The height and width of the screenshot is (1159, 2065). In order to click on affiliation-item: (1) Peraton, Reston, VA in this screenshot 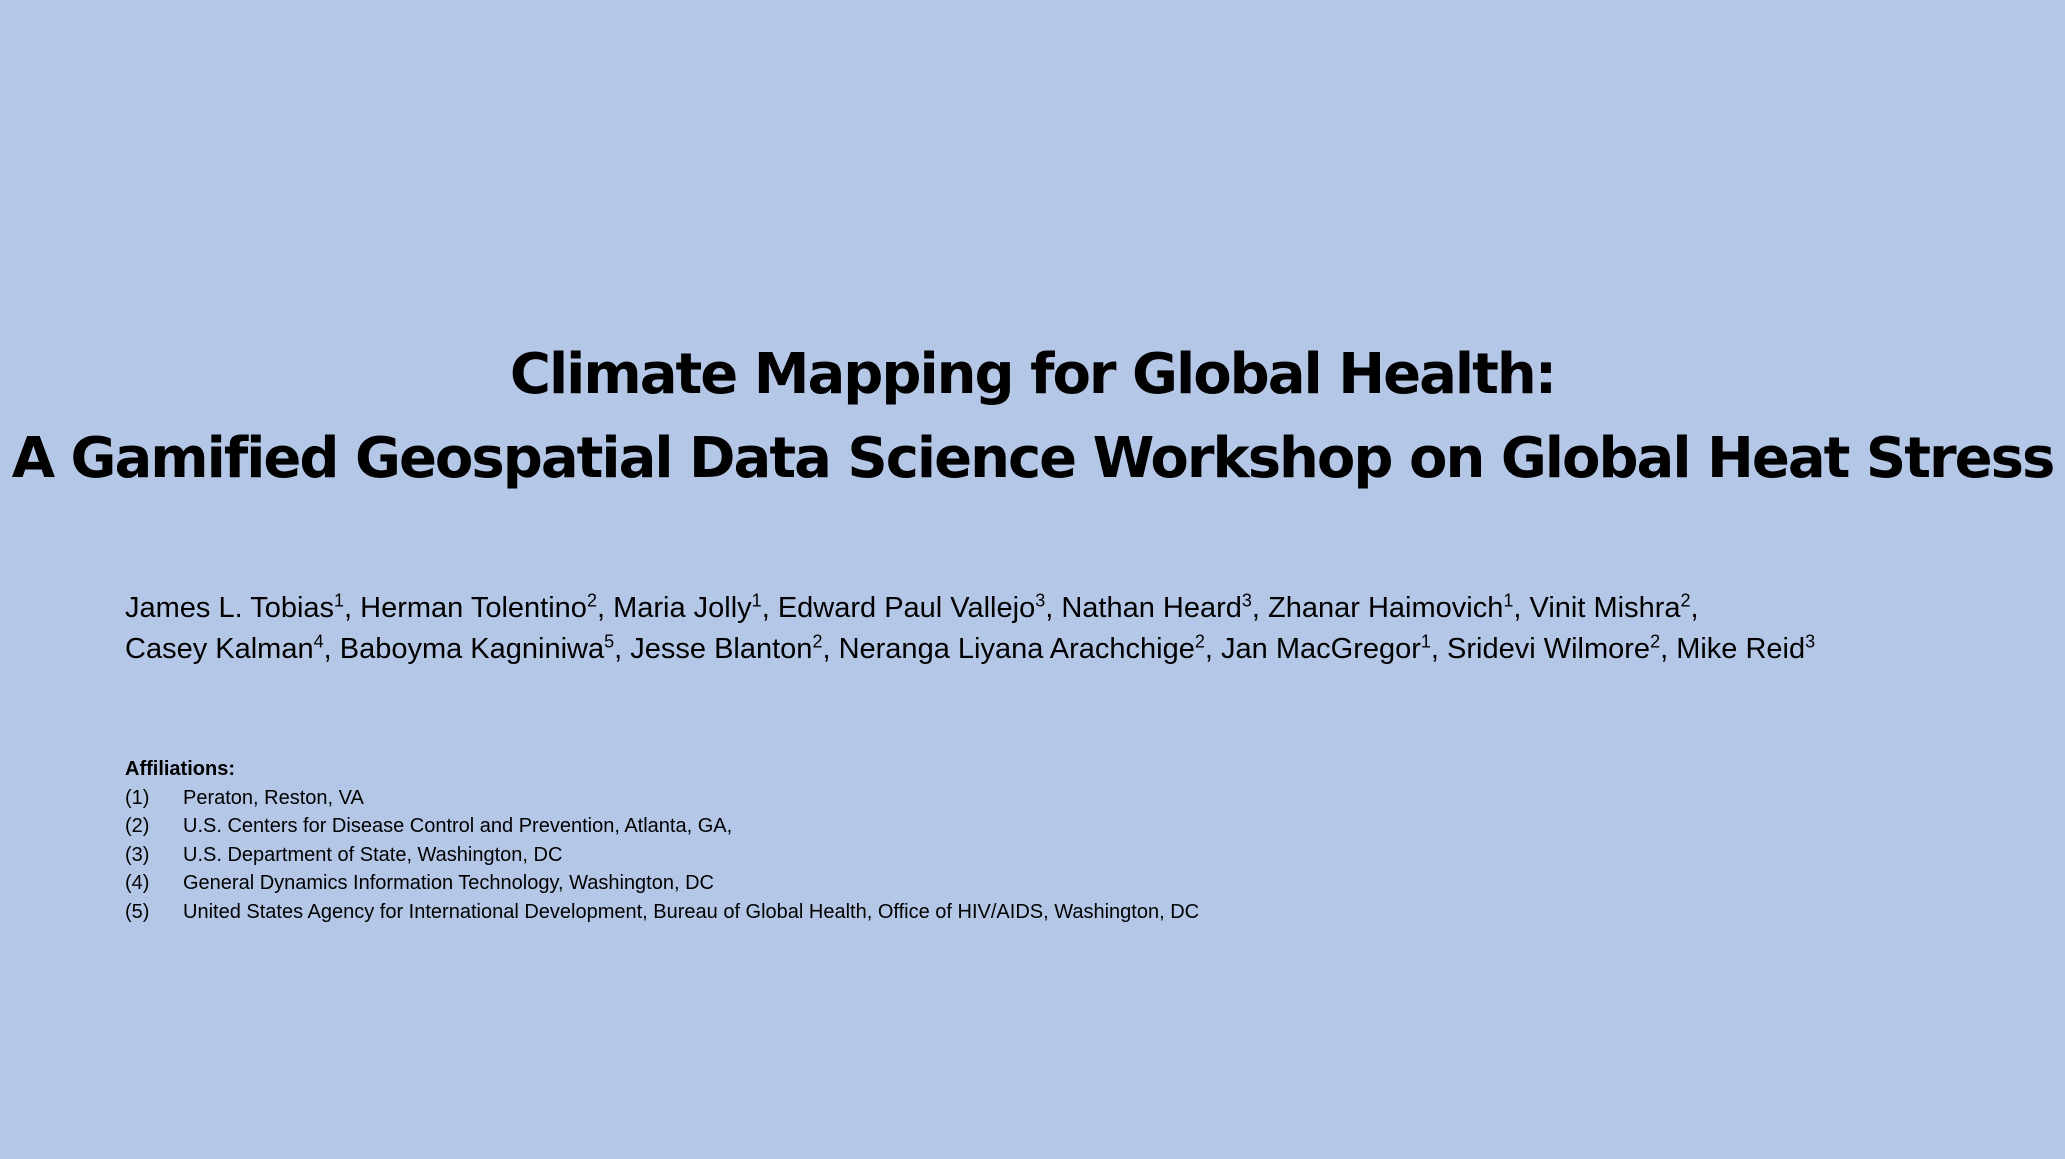, I will do `click(875, 798)`.